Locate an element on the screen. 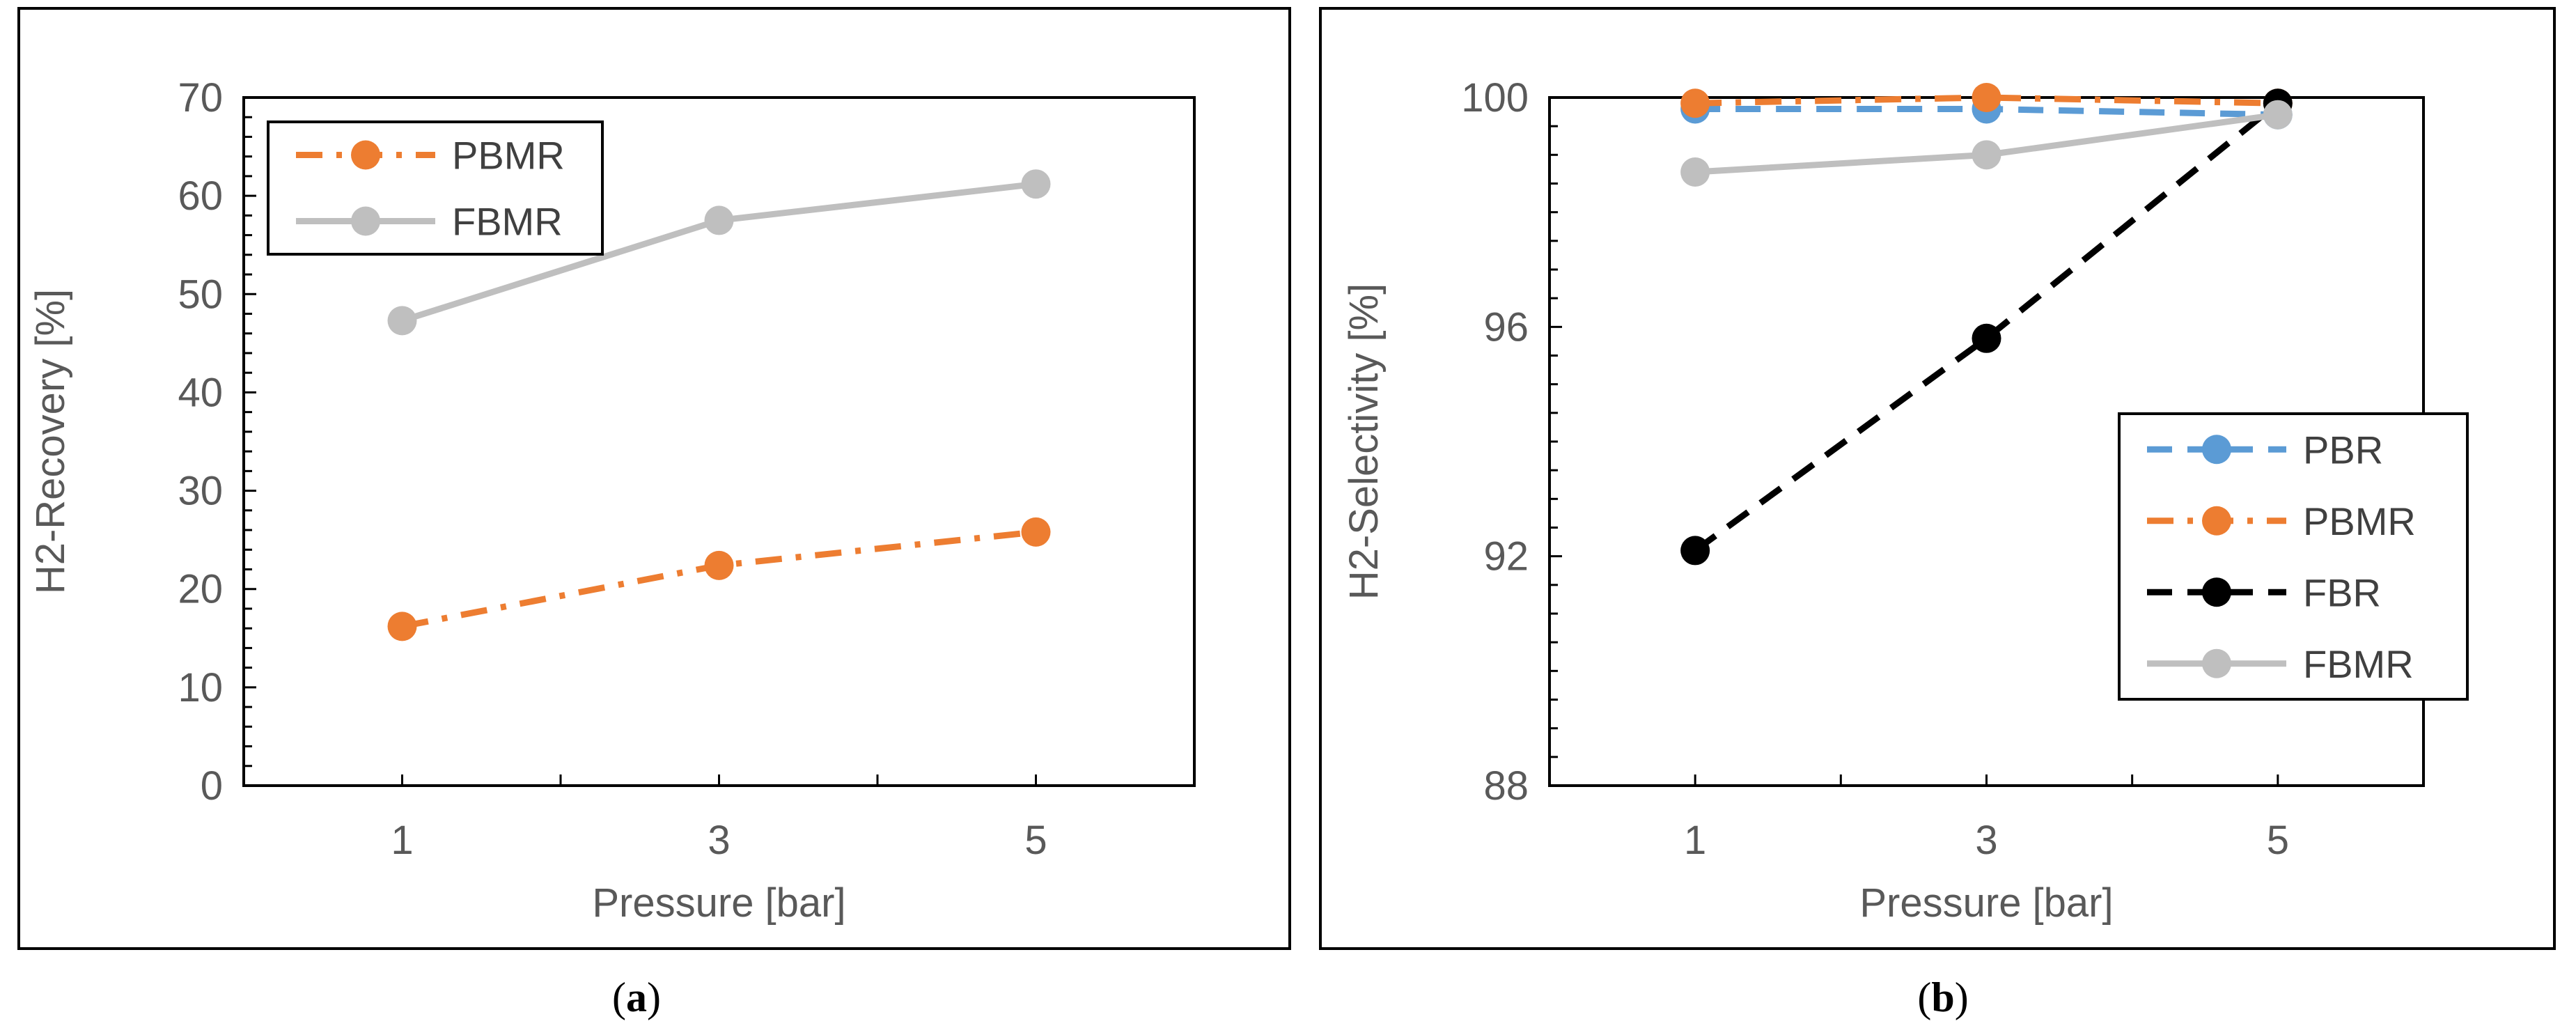 The width and height of the screenshot is (2576, 1028). y-tick-label: 50 is located at coordinates (200, 294).